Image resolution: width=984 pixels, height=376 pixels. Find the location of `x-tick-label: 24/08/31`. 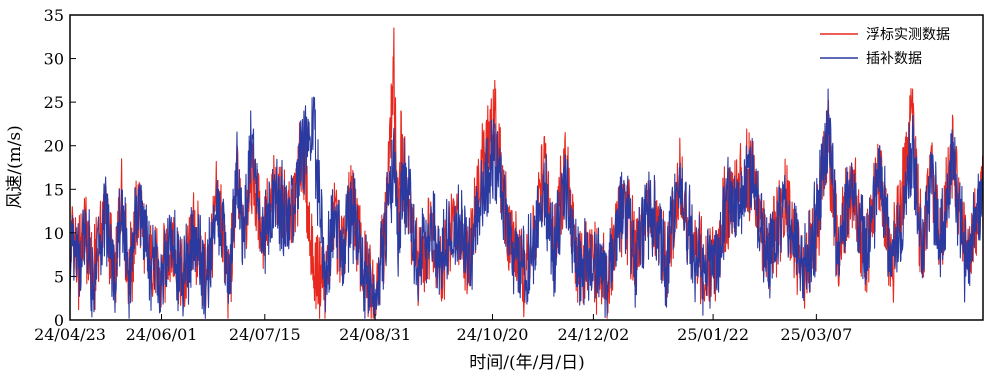

x-tick-label: 24/08/31 is located at coordinates (375, 334).